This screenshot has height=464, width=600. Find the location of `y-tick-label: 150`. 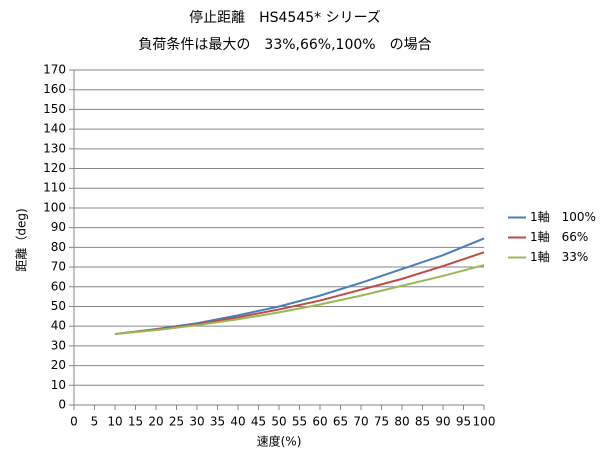

y-tick-label: 150 is located at coordinates (54, 109).